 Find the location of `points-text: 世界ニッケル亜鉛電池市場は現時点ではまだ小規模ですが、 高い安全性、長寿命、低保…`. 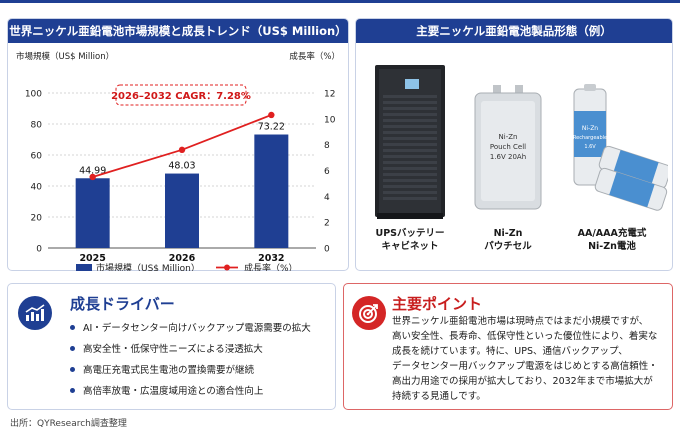

points-text: 世界ニッケル亜鉛電池市場は現時点ではまだ小規模ですが、 高い安全性、長寿命、低保… is located at coordinates (525, 359).